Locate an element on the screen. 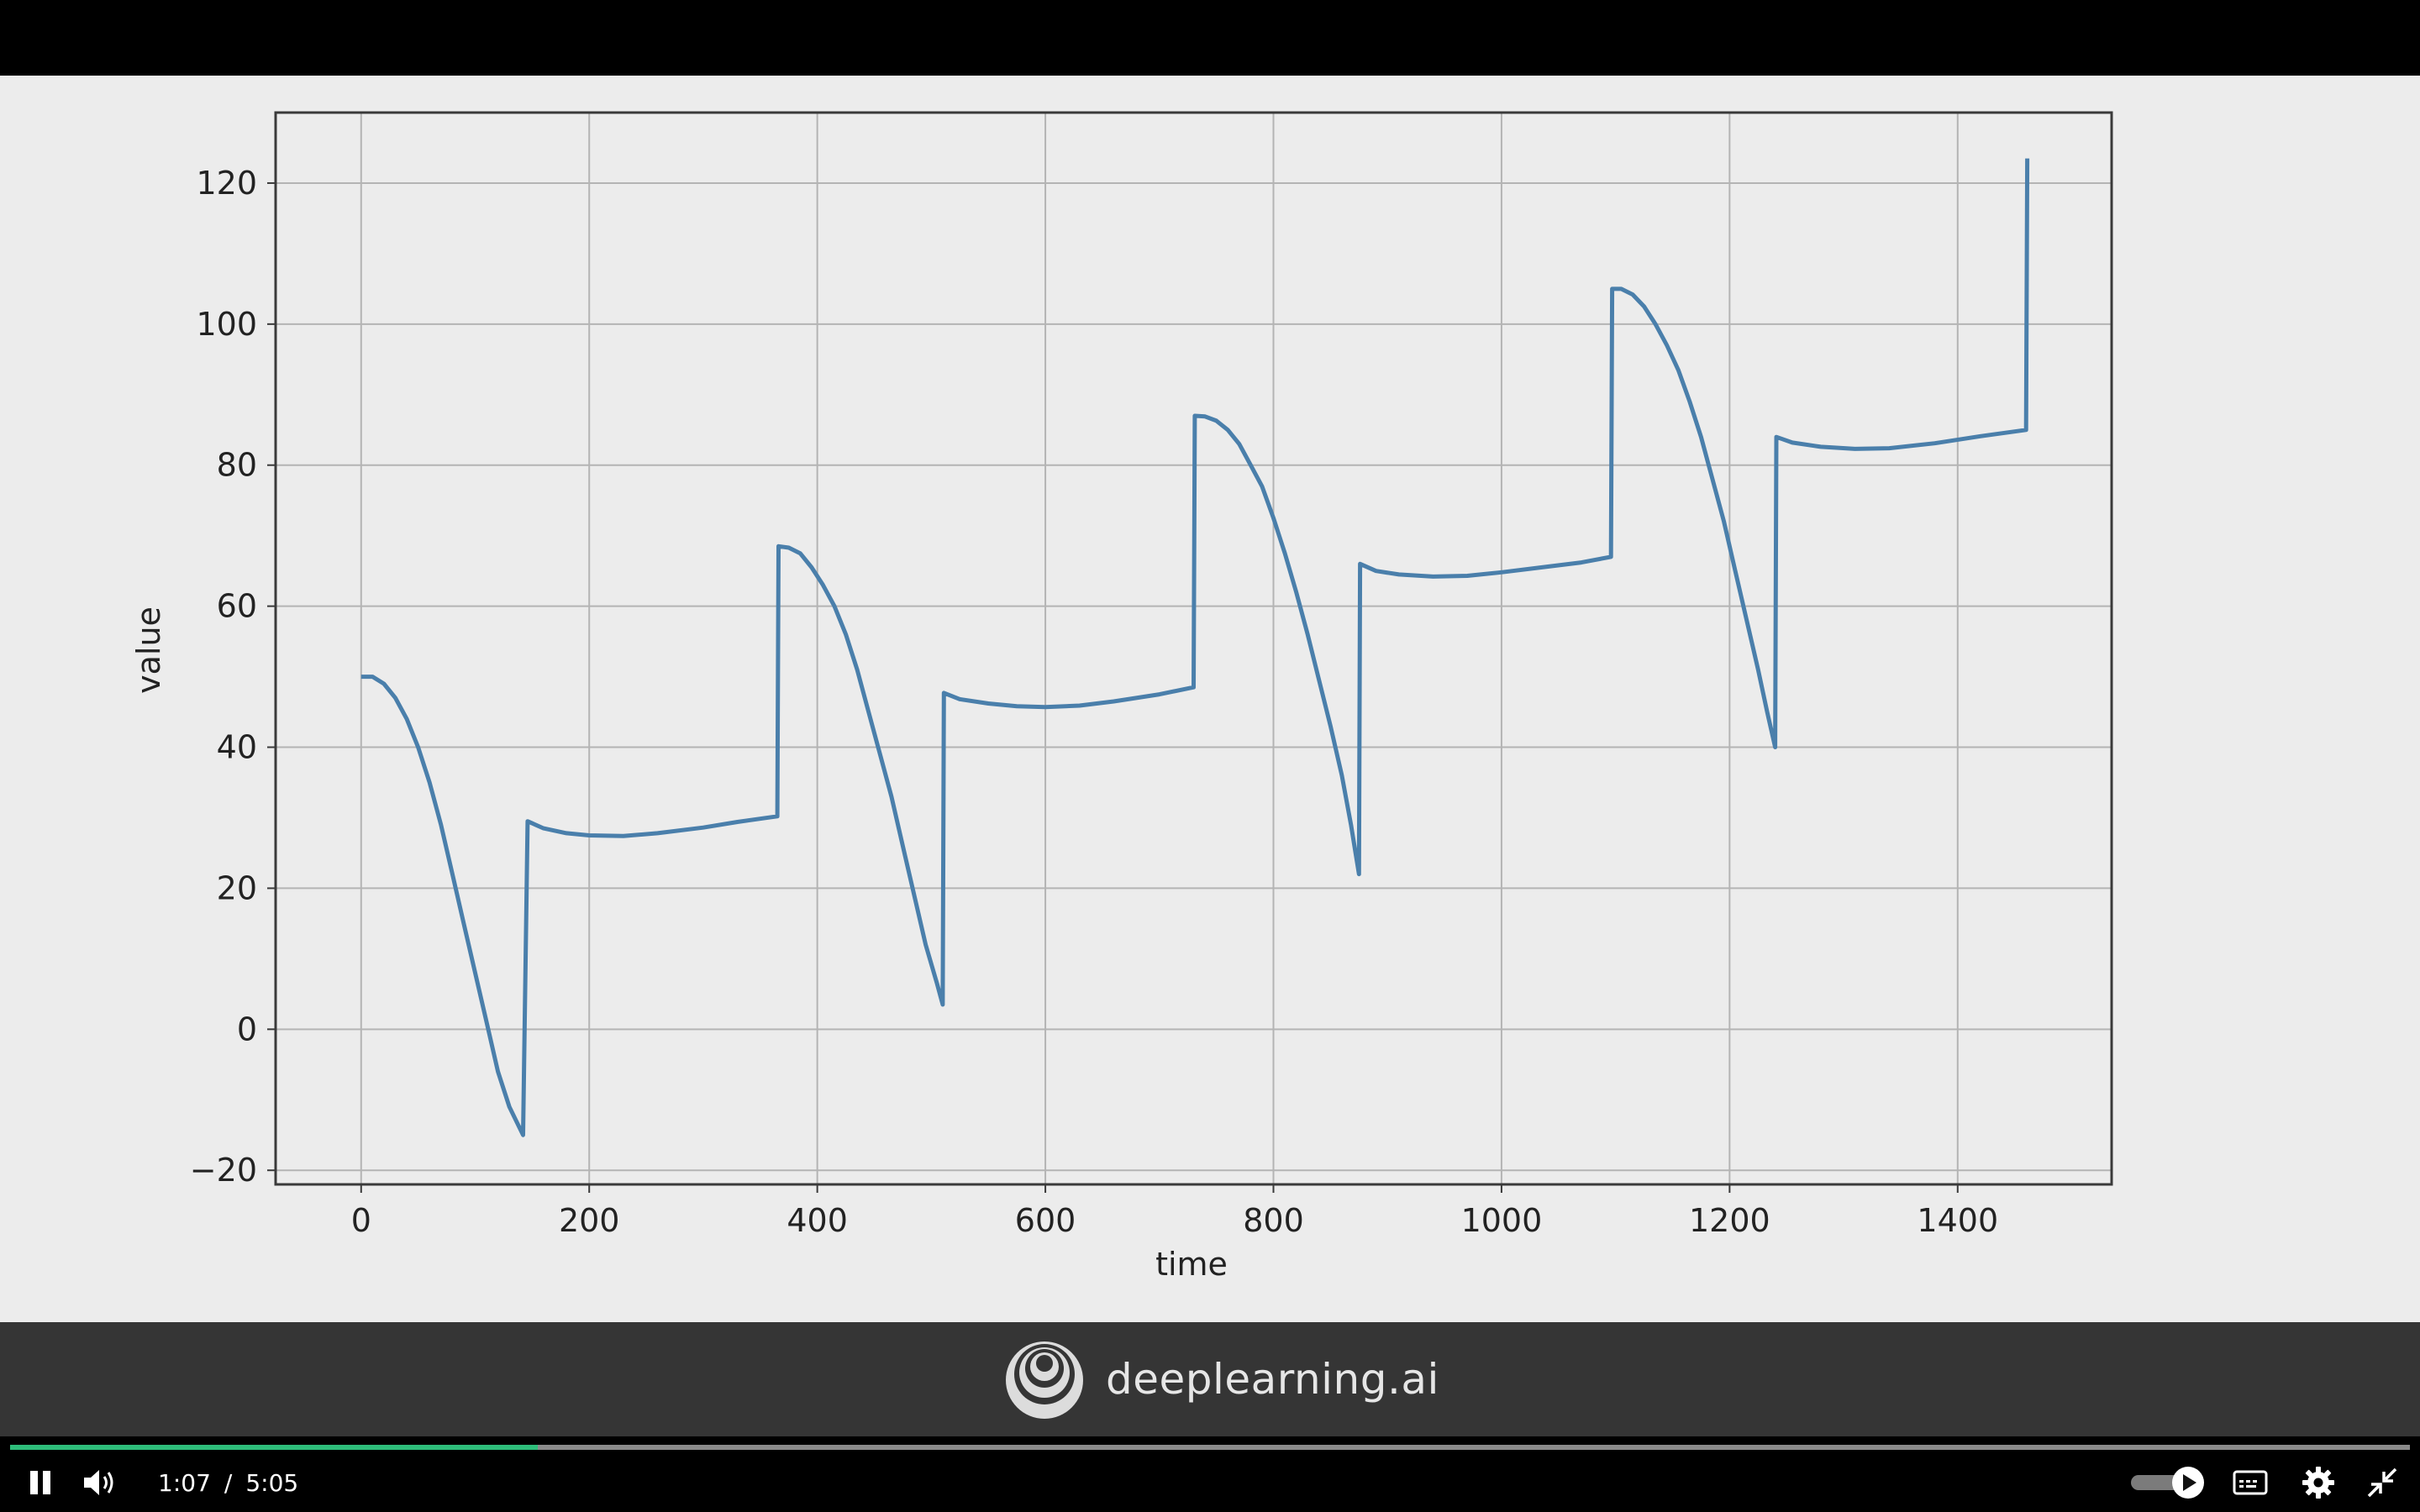 The height and width of the screenshot is (1512, 2420). pause-button is located at coordinates (40, 1483).